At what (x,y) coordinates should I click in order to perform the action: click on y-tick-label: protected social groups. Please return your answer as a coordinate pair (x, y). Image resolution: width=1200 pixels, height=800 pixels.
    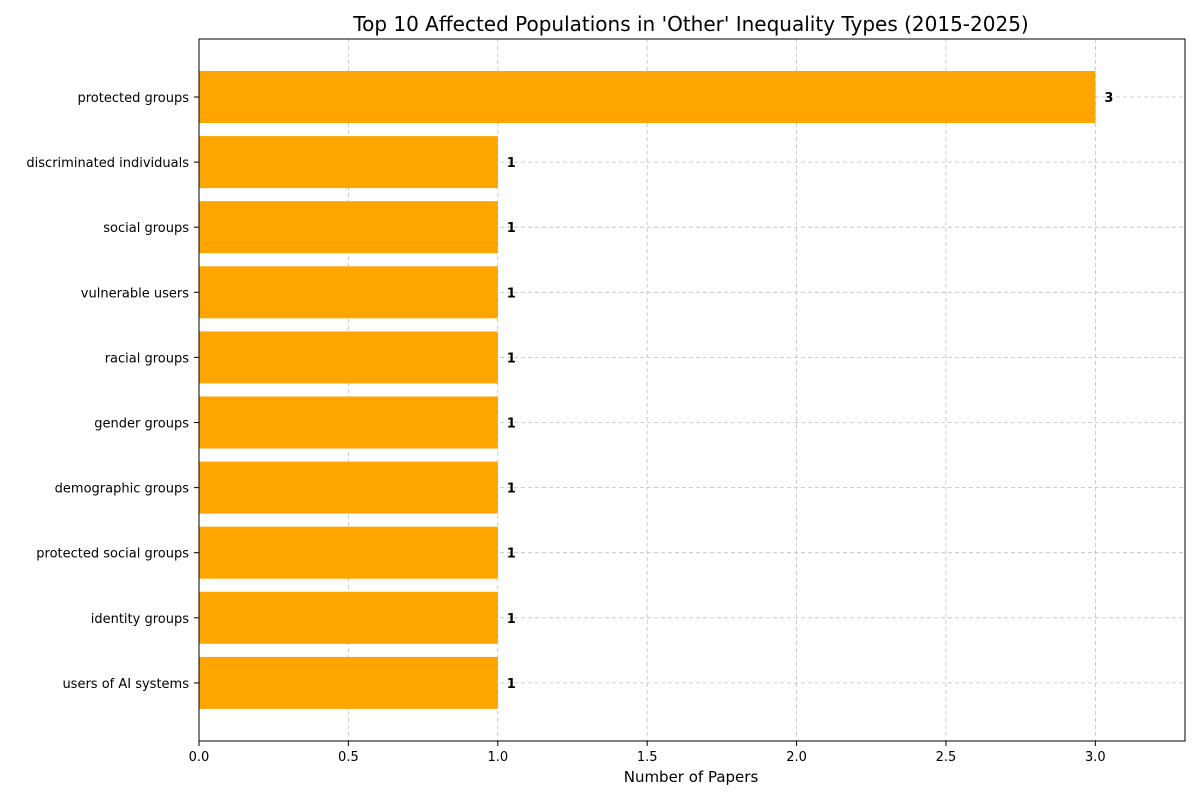
    Looking at the image, I should click on (112, 554).